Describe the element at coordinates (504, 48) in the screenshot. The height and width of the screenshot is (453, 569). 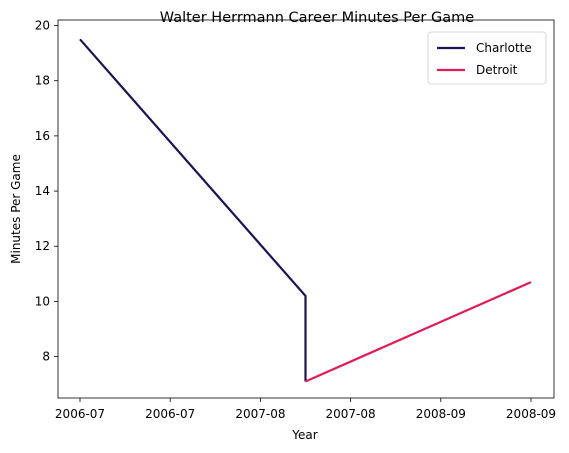
I see `legend-label-charlotte: Charlotte` at that location.